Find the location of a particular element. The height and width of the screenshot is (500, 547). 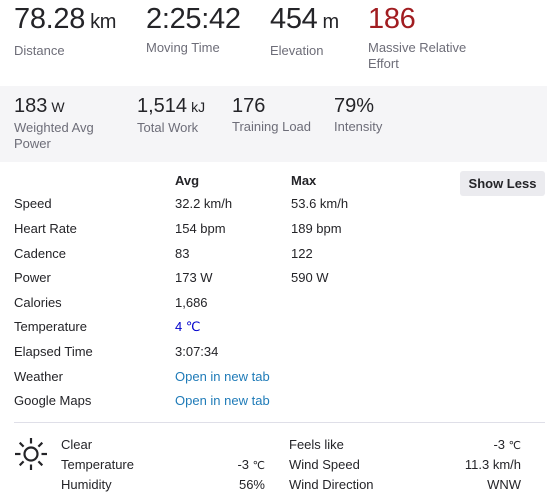

row-max-value: 53.6 km/h is located at coordinates (320, 203).